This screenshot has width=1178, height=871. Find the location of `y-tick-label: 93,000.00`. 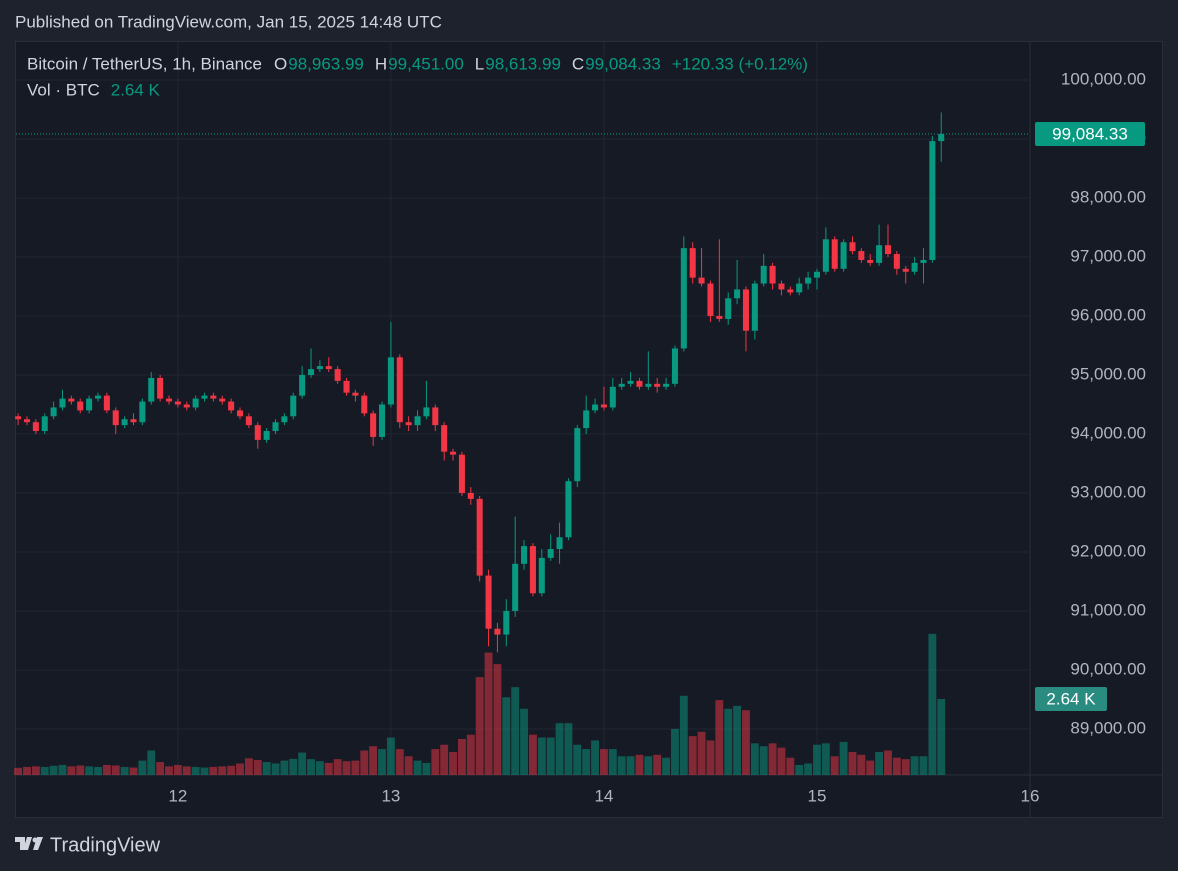

y-tick-label: 93,000.00 is located at coordinates (1108, 491).